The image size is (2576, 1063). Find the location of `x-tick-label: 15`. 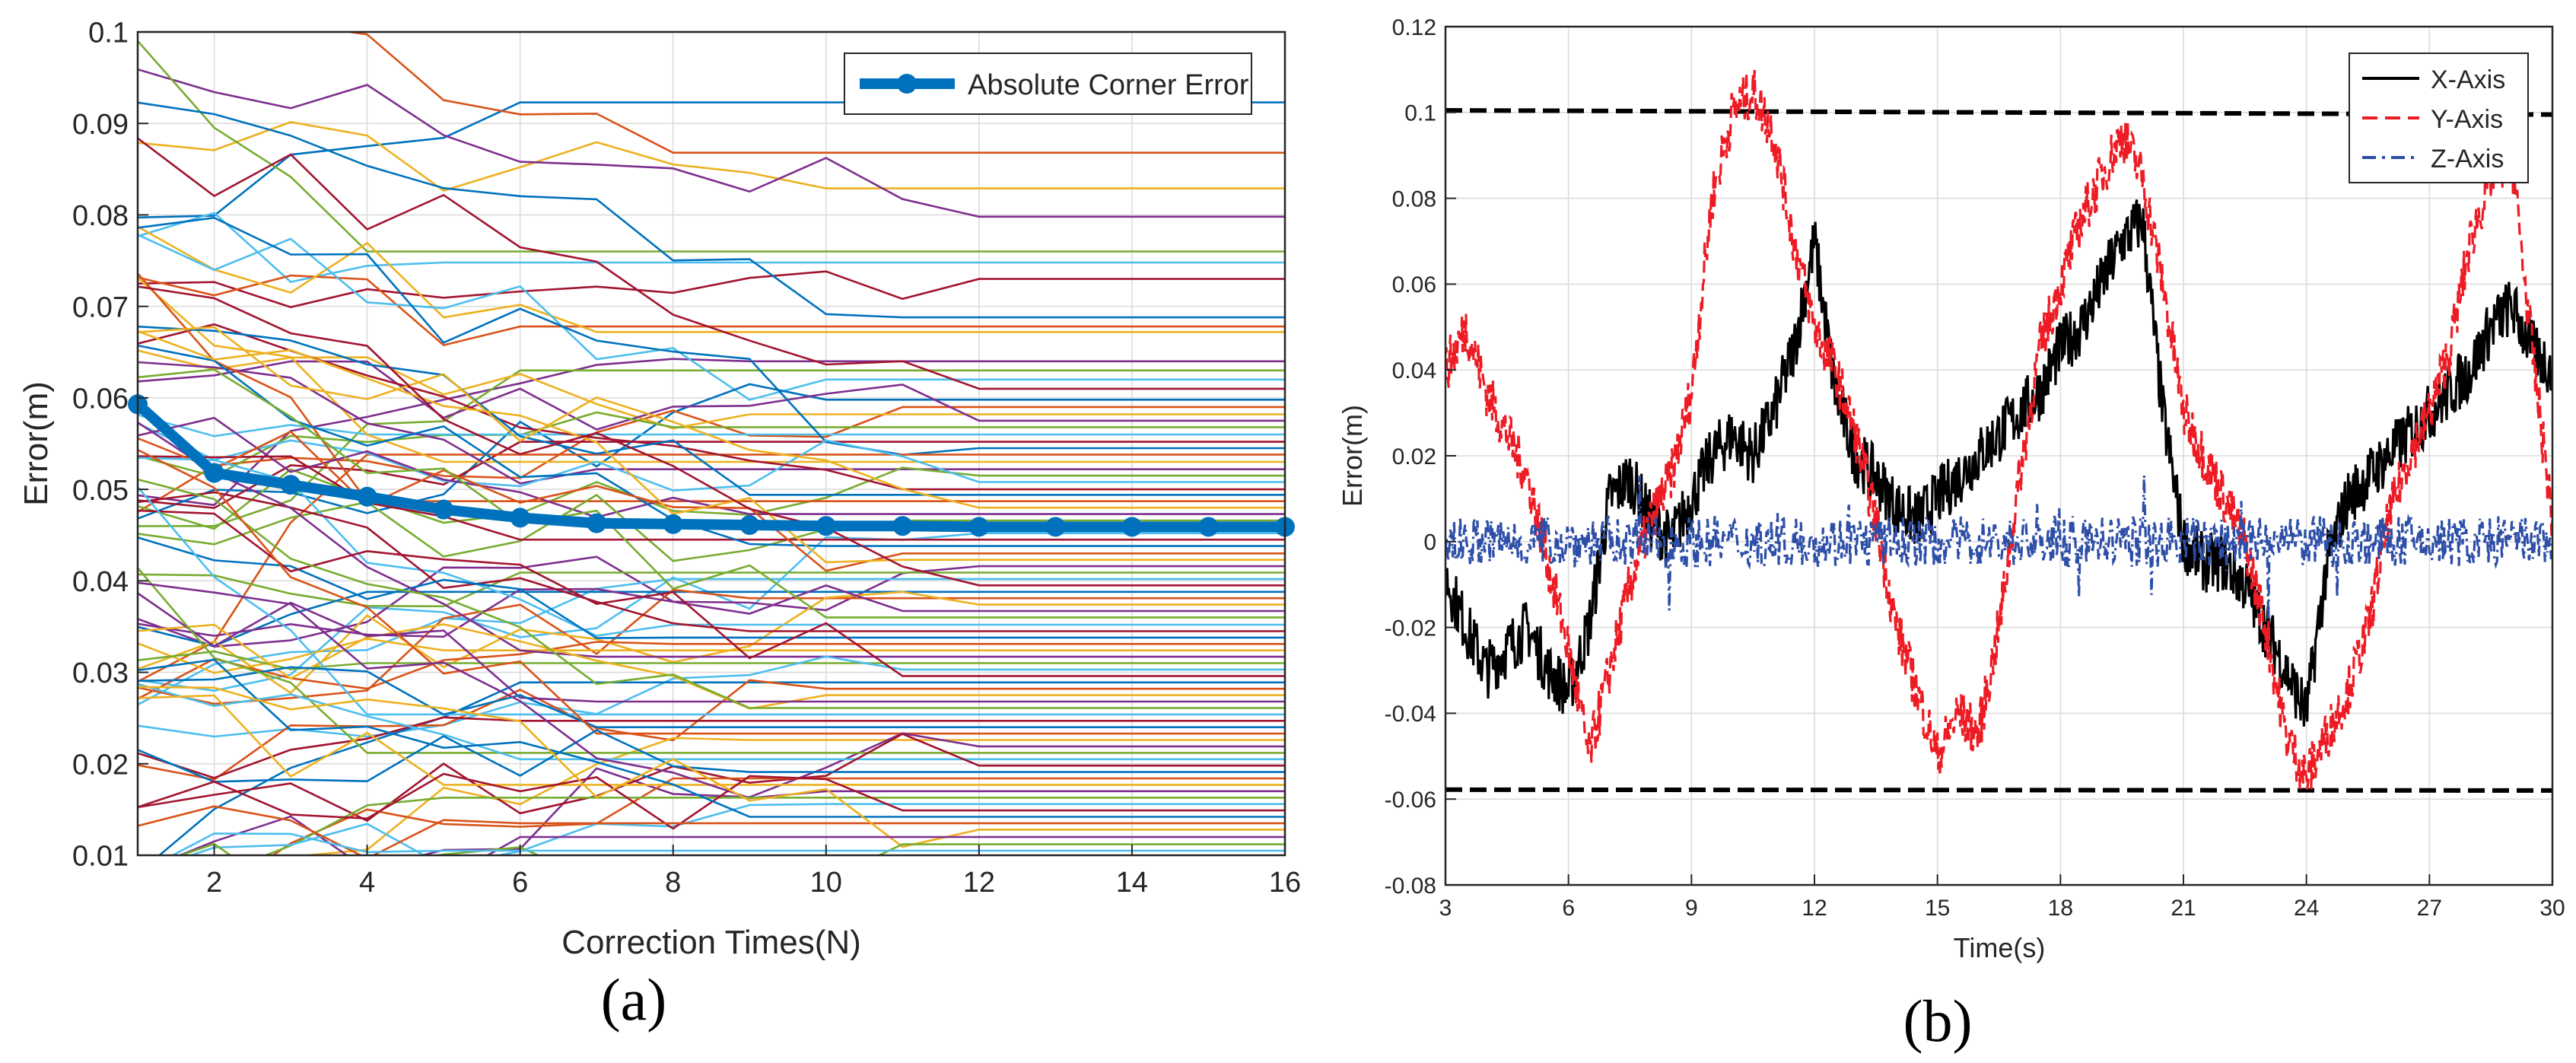

x-tick-label: 15 is located at coordinates (1937, 908).